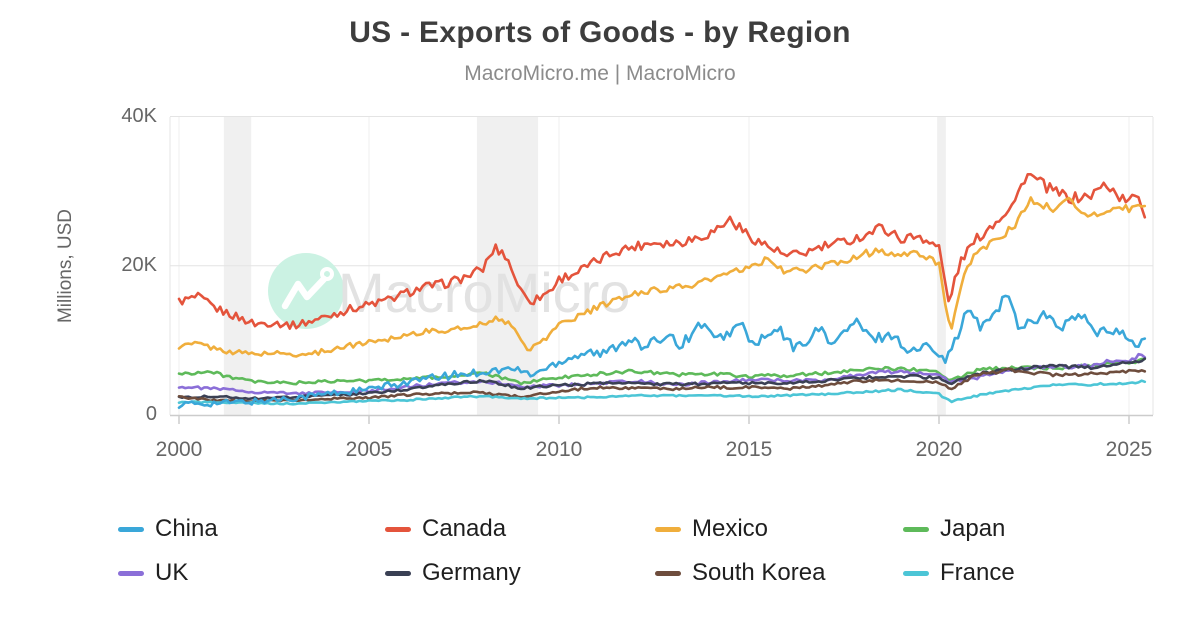 This screenshot has height=630, width=1200. I want to click on canada-series-swatch, so click(398, 529).